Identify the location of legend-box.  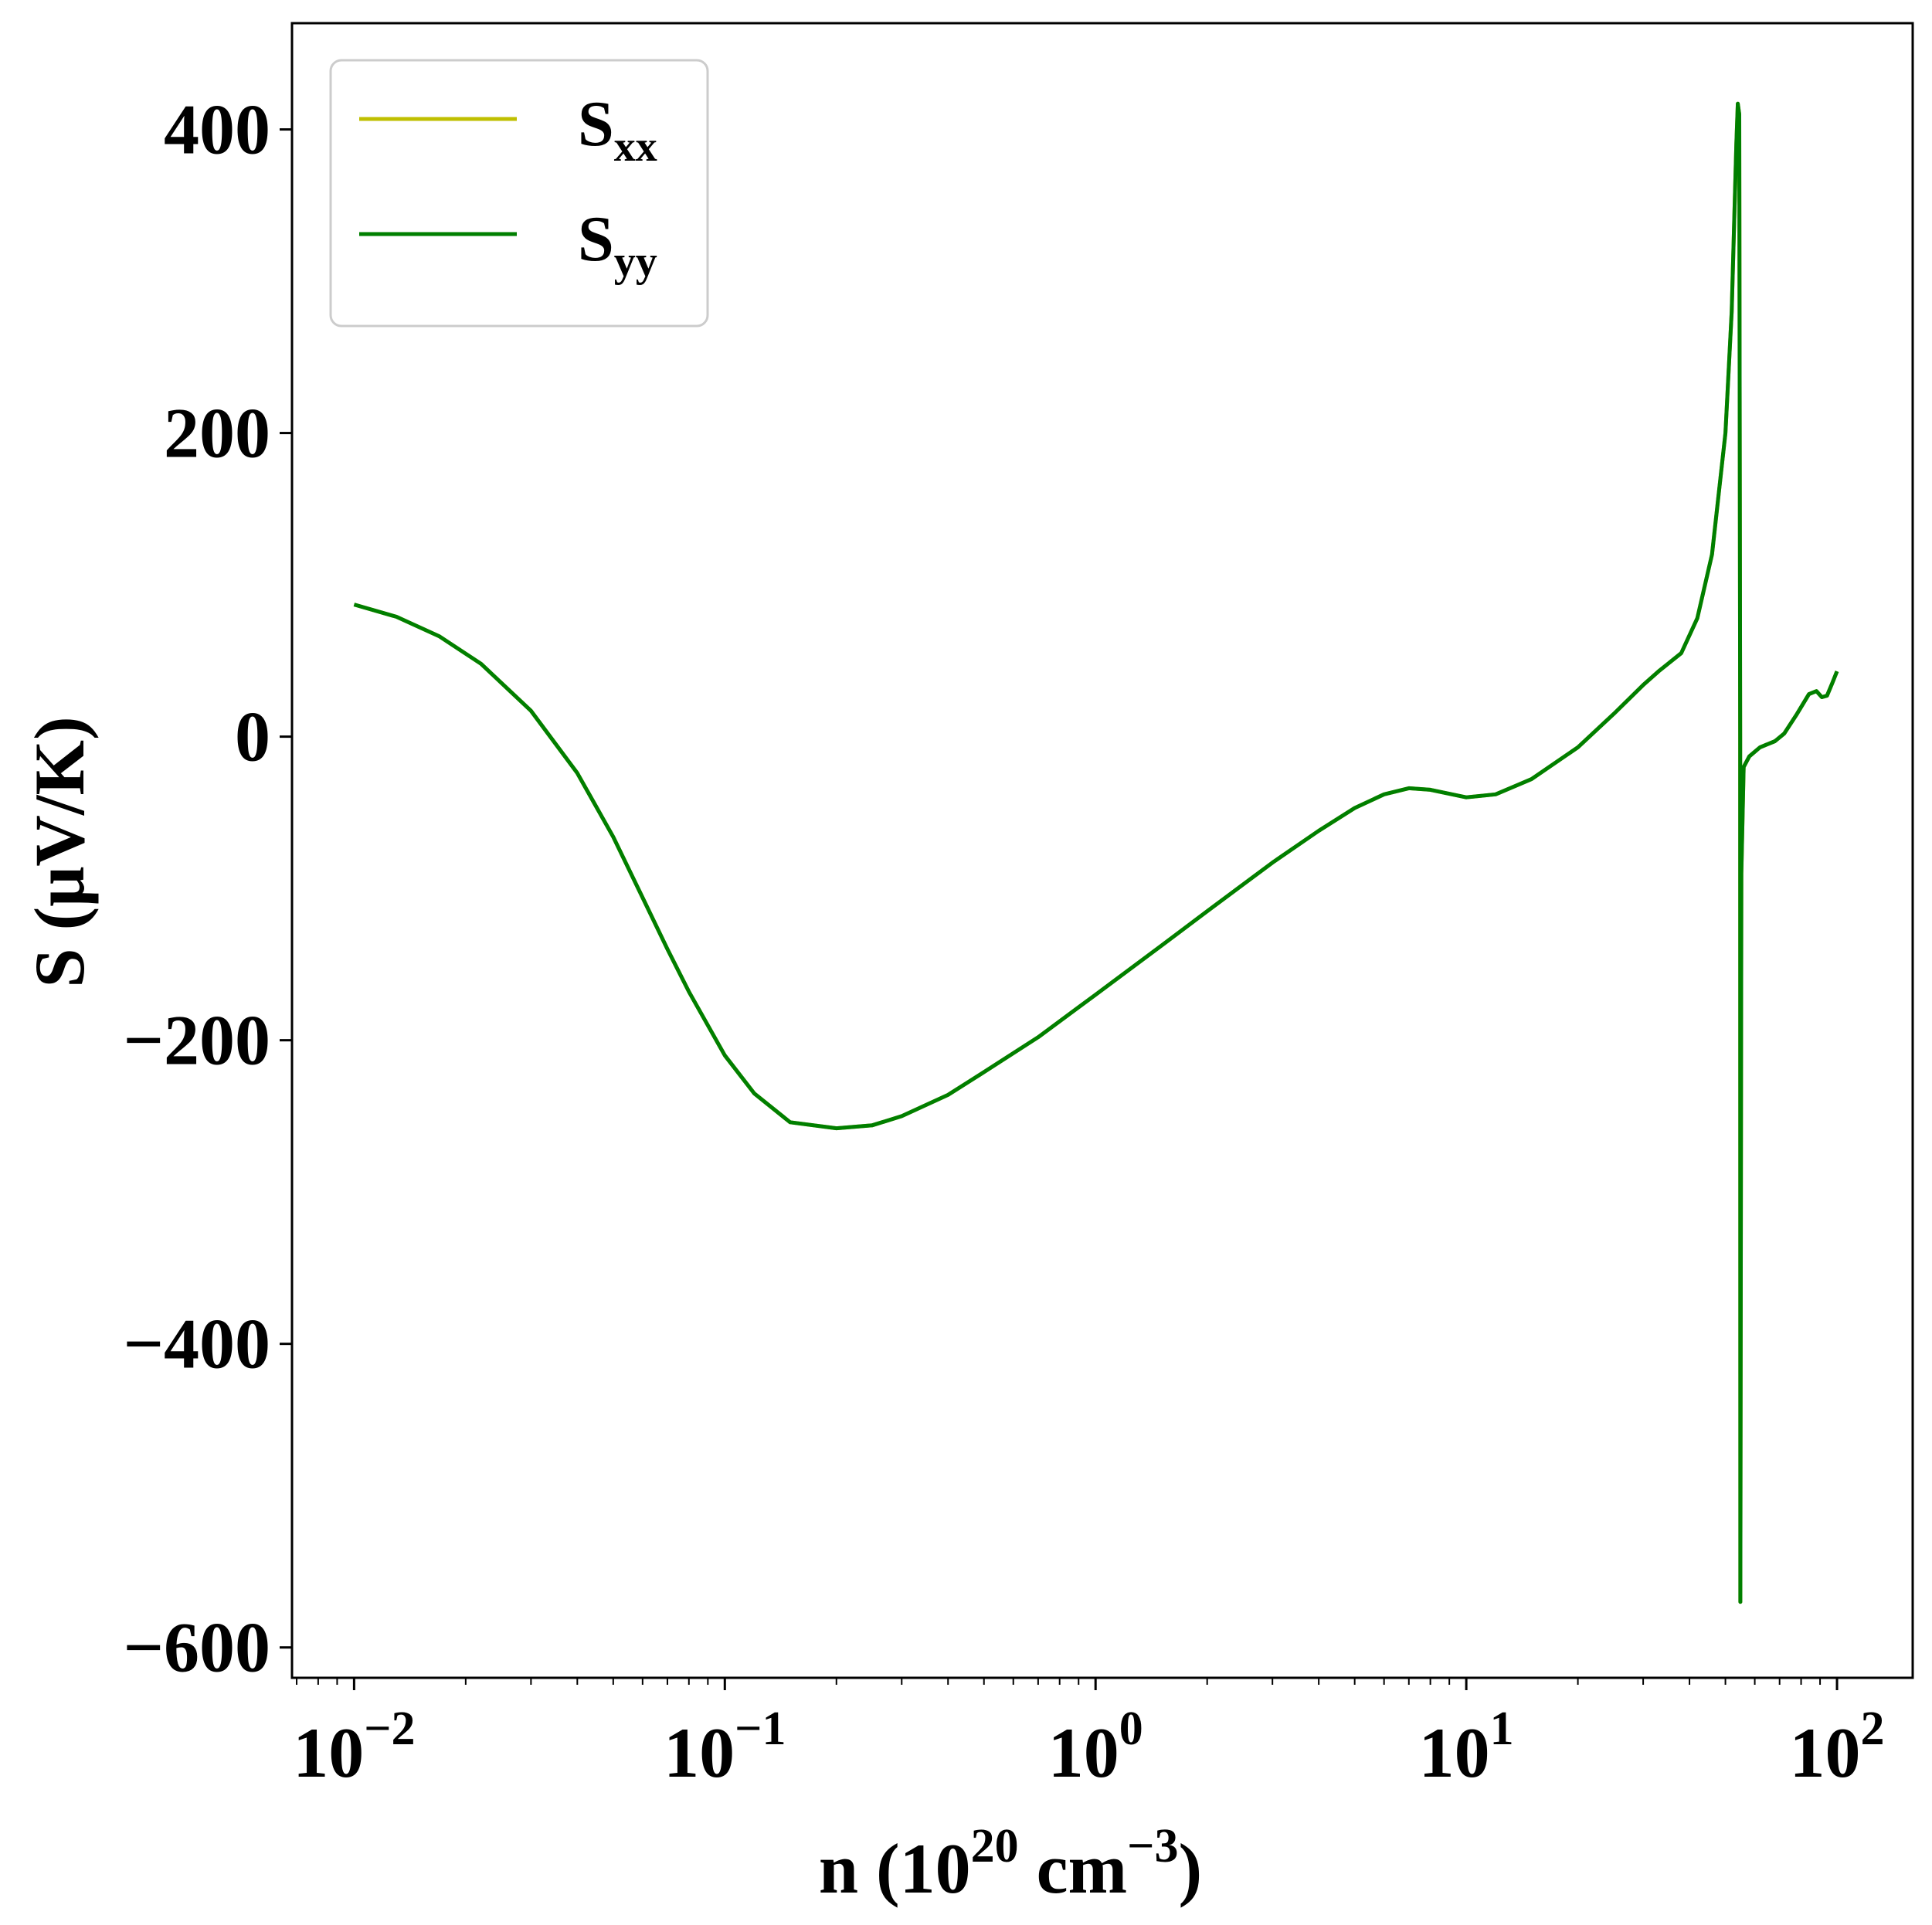
(519, 193).